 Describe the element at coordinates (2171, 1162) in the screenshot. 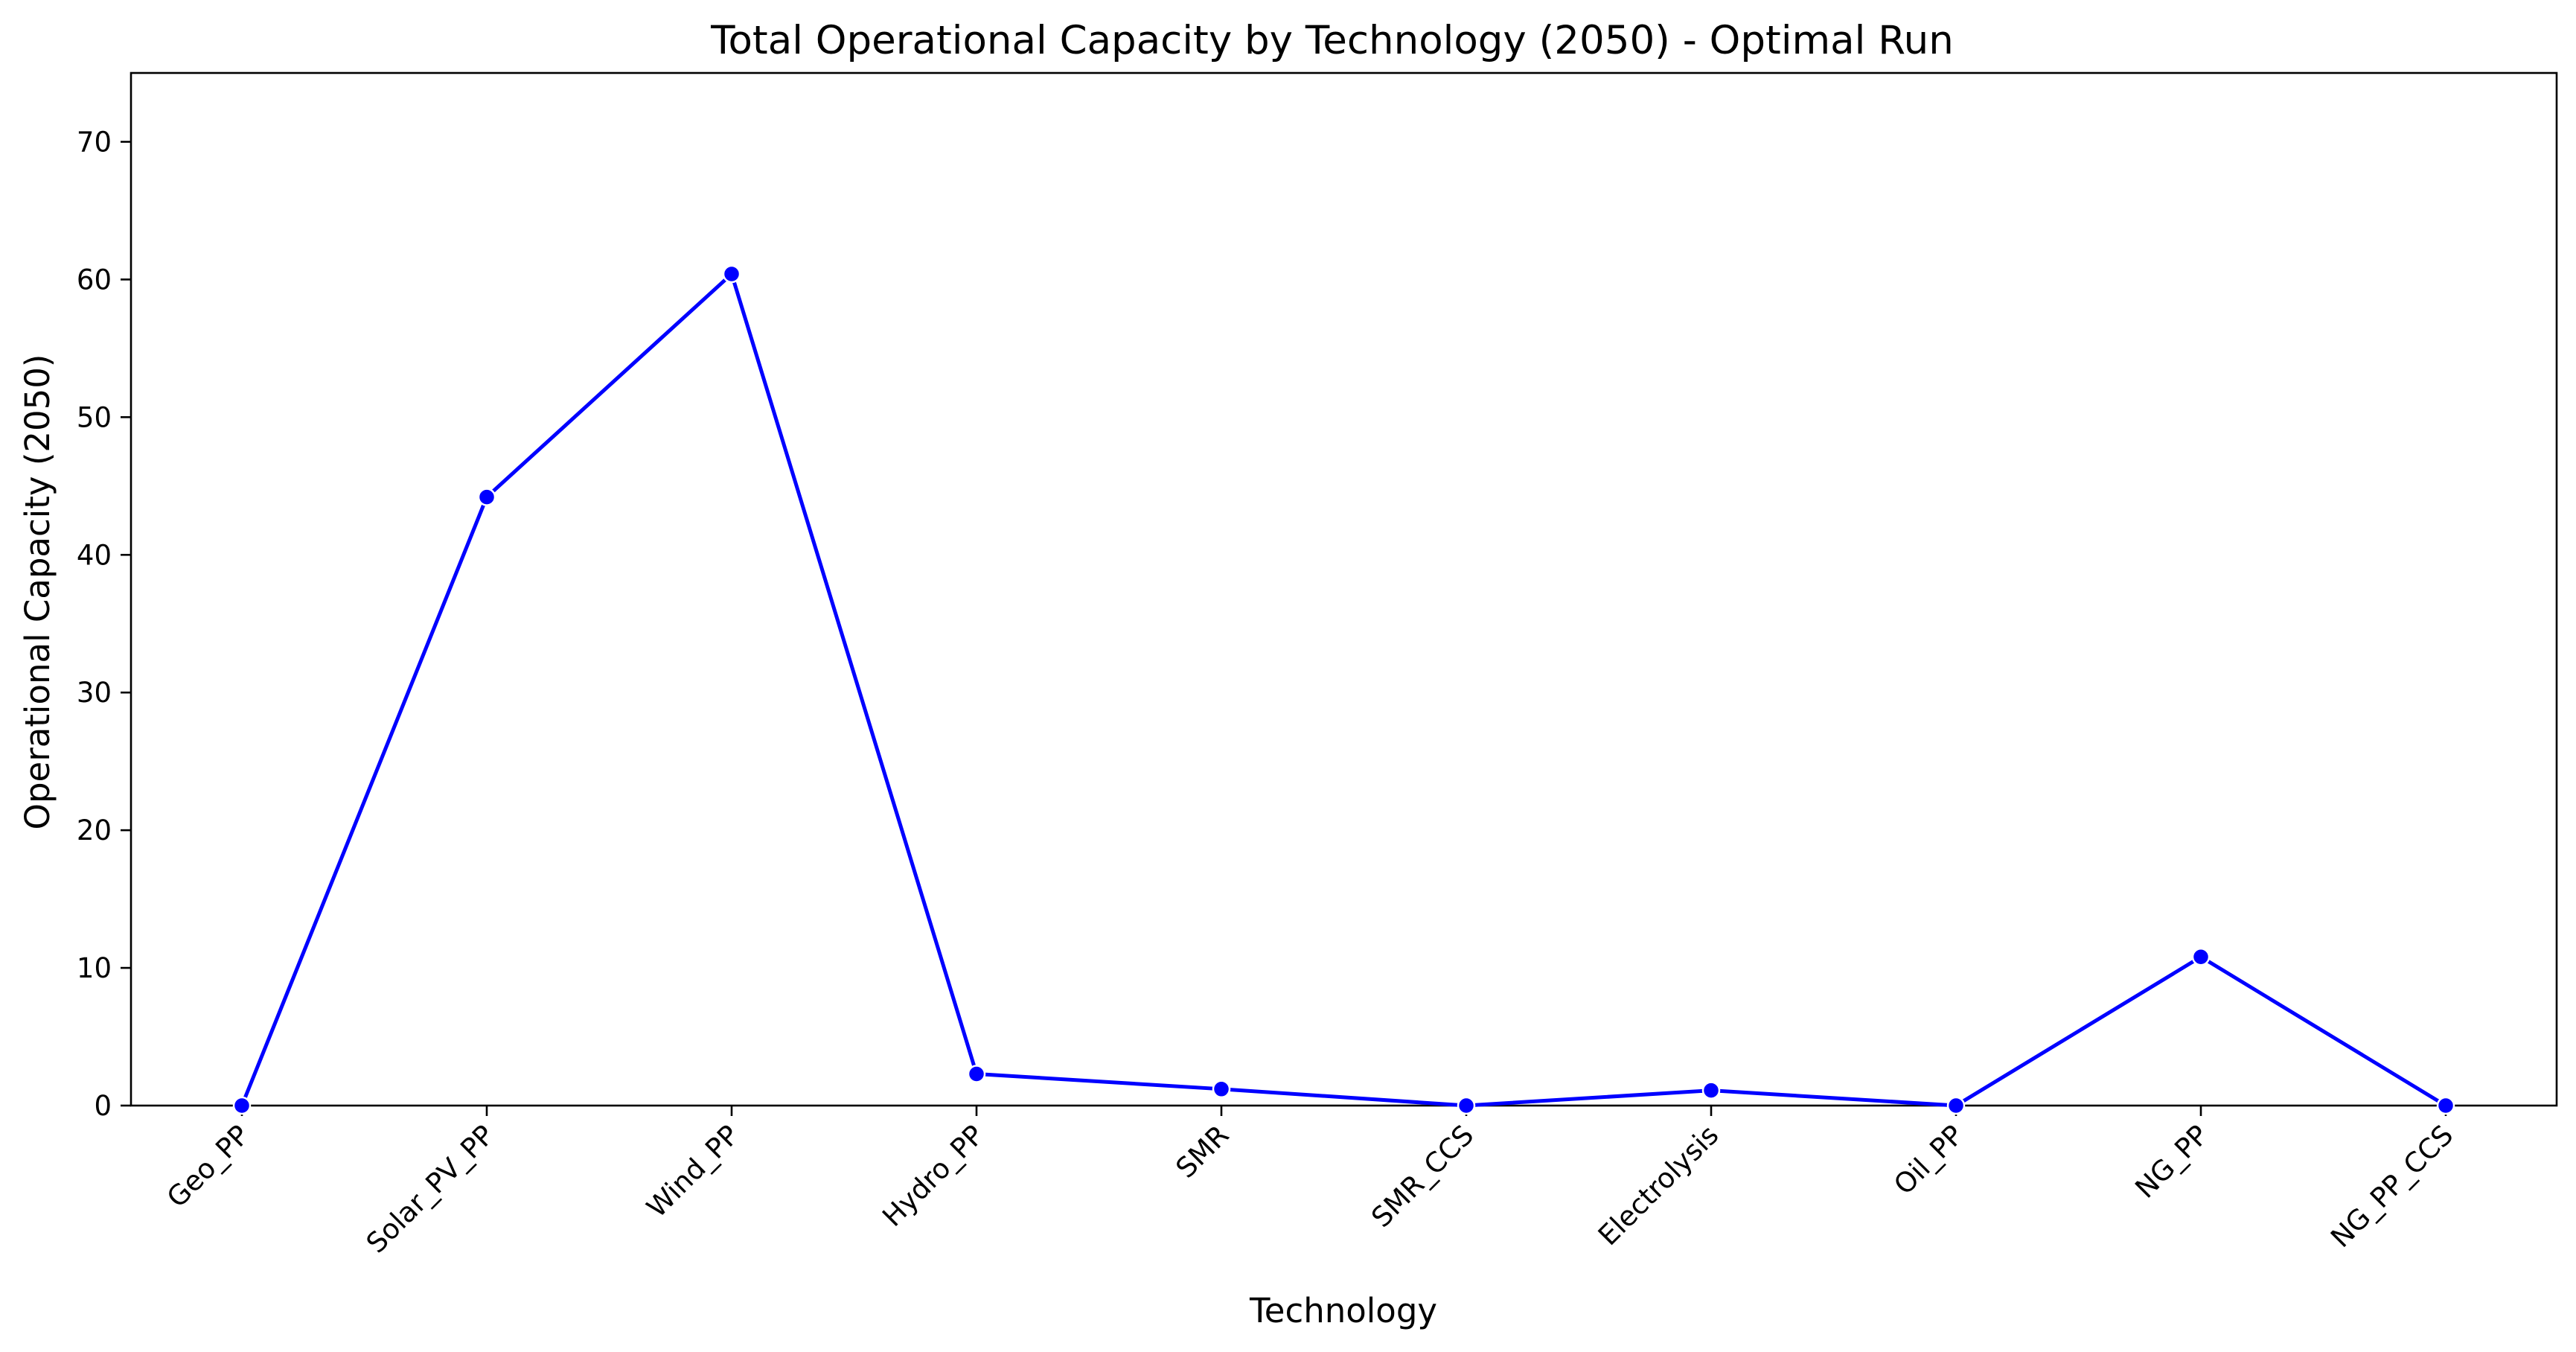

I see `x-tick-label: NG_PP` at that location.